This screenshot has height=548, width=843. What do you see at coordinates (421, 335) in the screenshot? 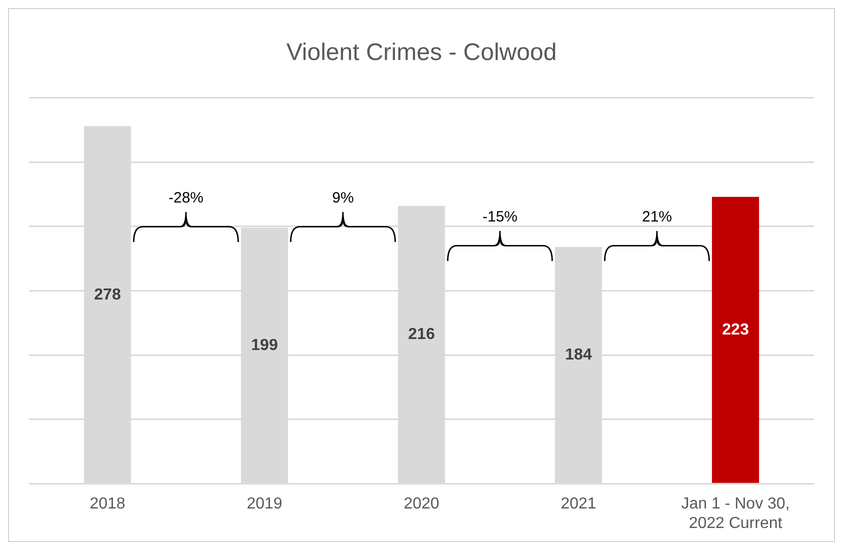
I see `data-label: 216` at bounding box center [421, 335].